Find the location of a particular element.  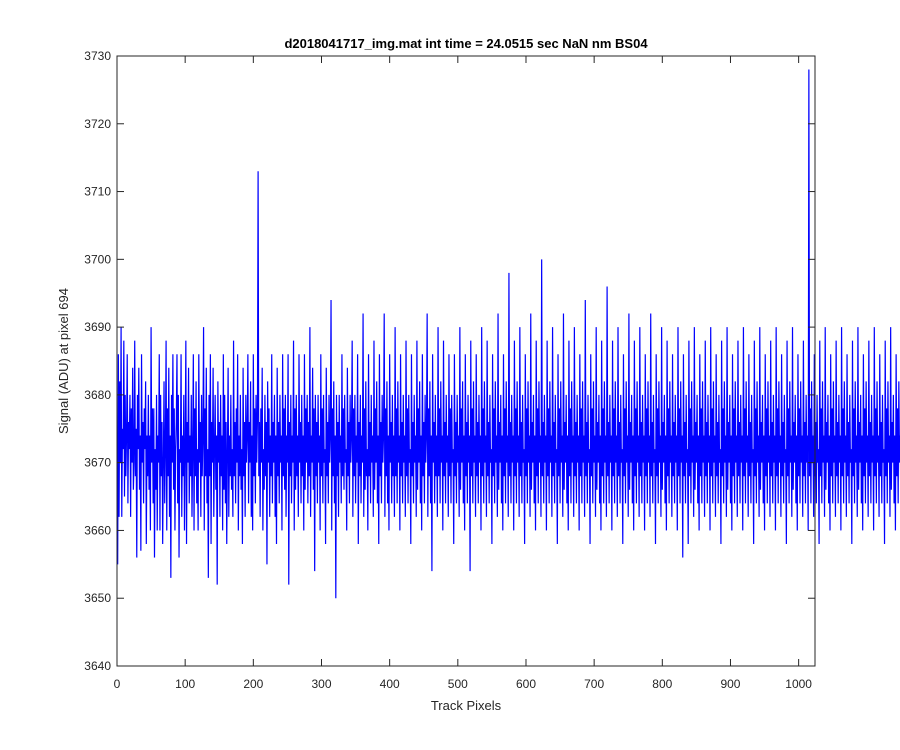

x-tick-label: 900 is located at coordinates (730, 684).